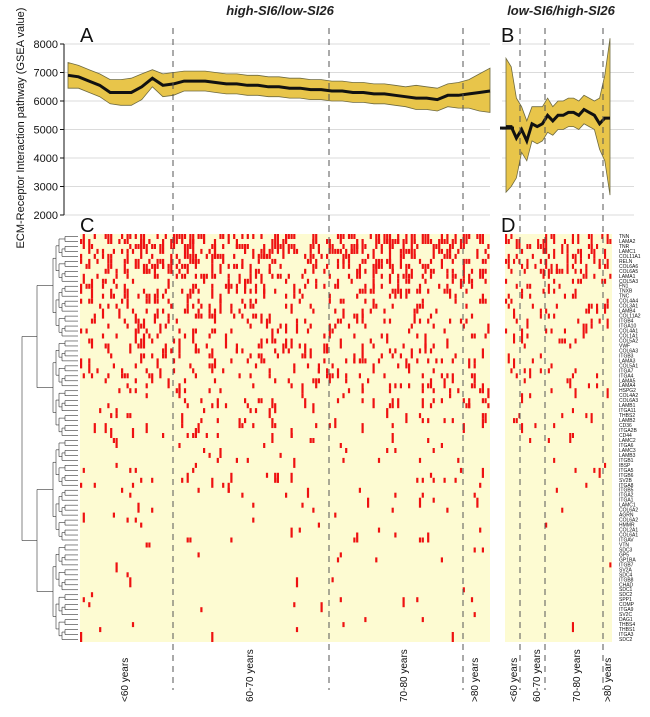  Describe the element at coordinates (630, 317) in the screenshot. I see `gene-label: COL11A2` at that location.